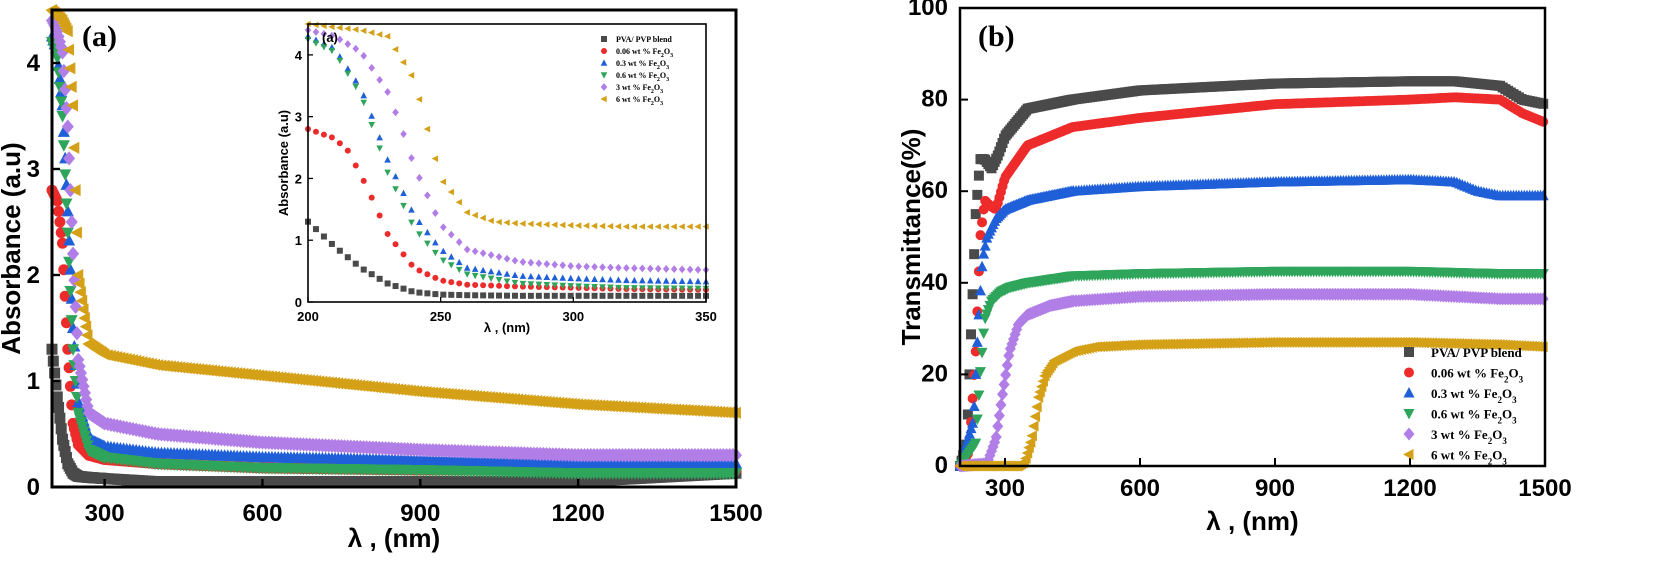  Describe the element at coordinates (298, 240) in the screenshot. I see `y-tick-label: 1` at that location.